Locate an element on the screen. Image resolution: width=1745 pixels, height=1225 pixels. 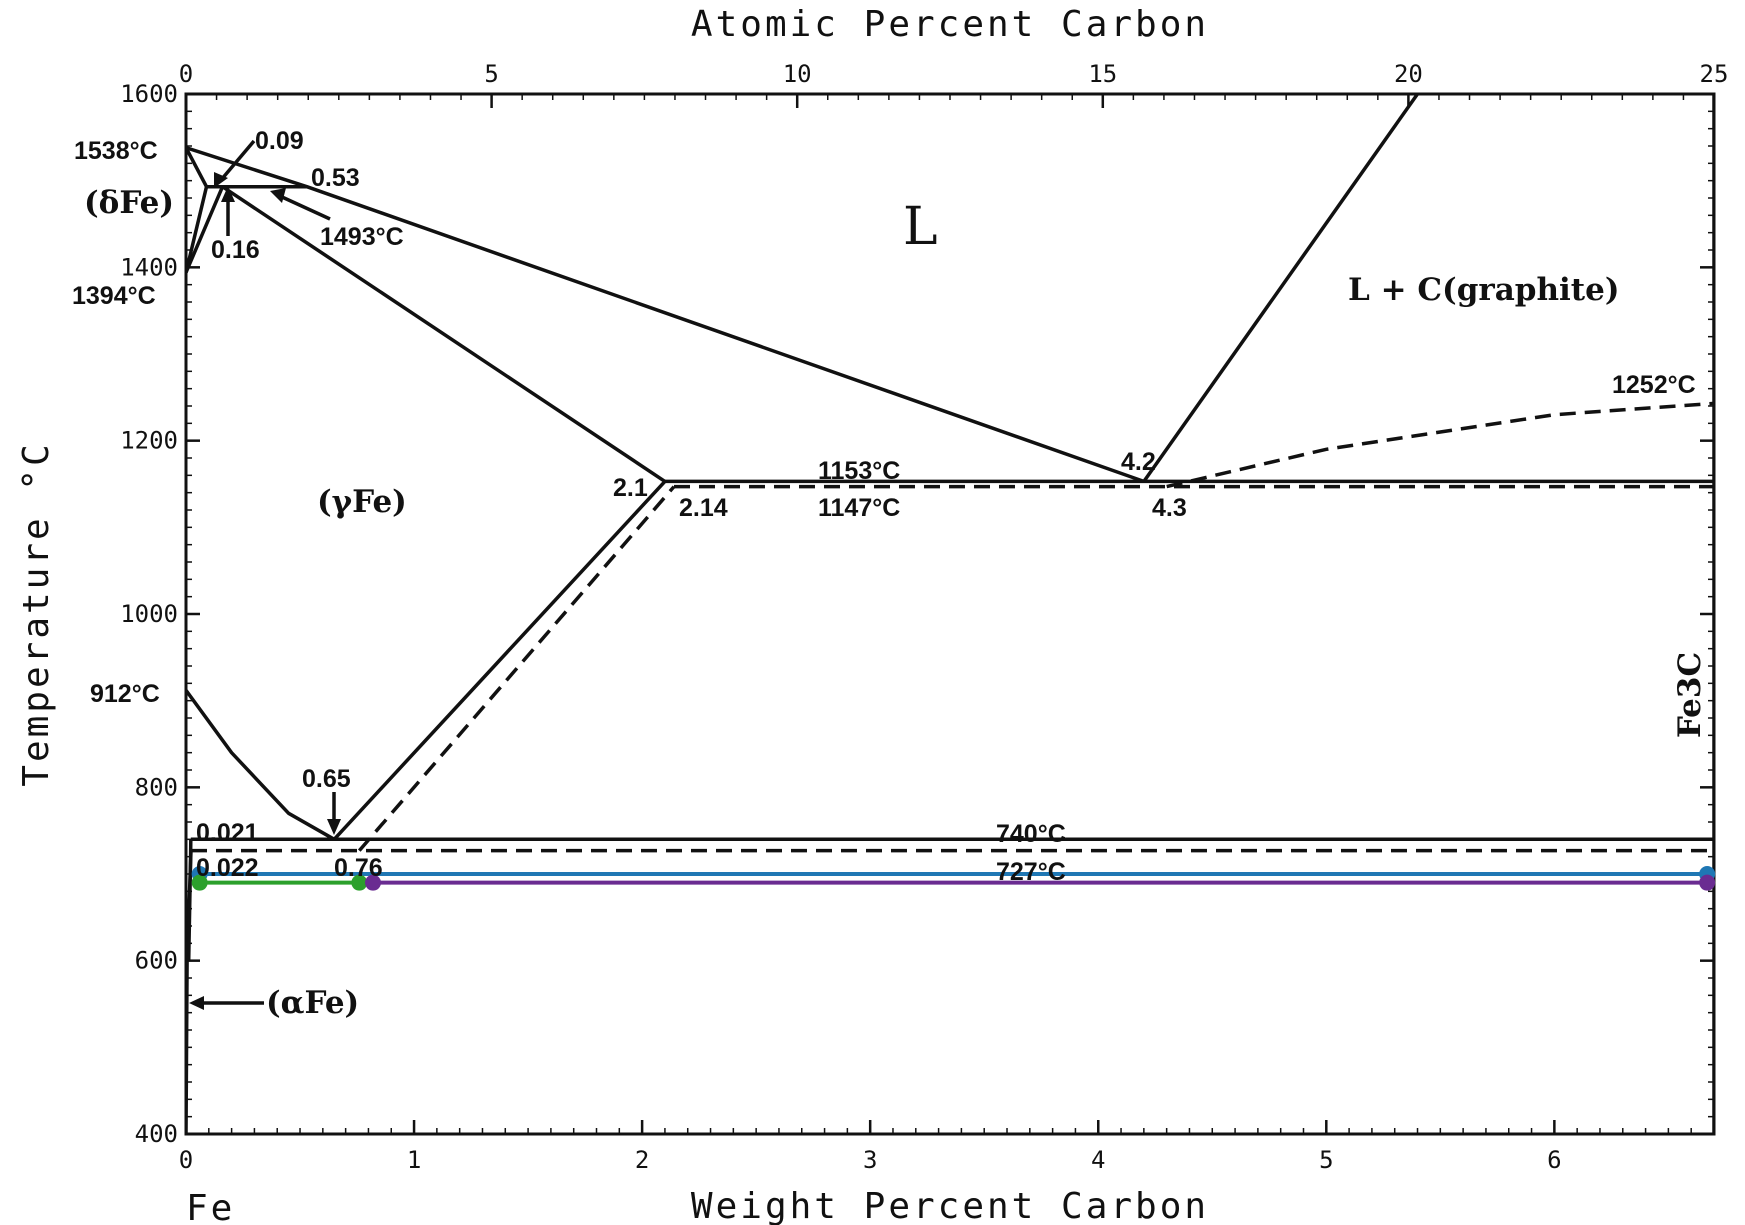
boundary-graphite-cm is located at coordinates (1440, 445).